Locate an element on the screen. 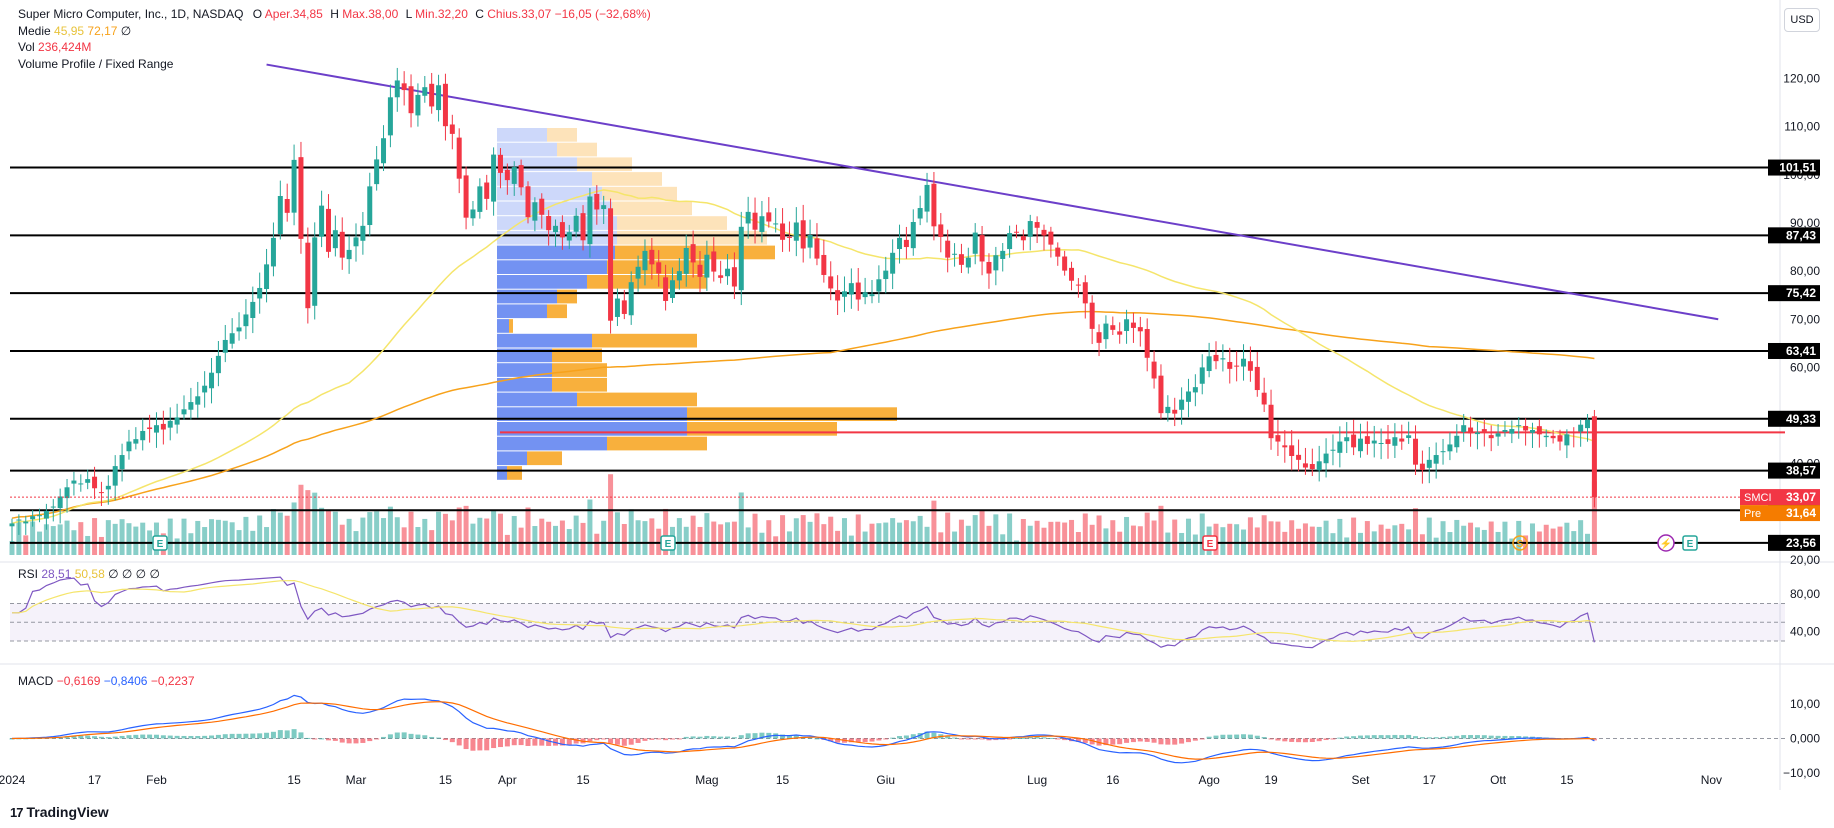 Image resolution: width=1834 pixels, height=828 pixels. level-label: 49,33 is located at coordinates (1801, 419).